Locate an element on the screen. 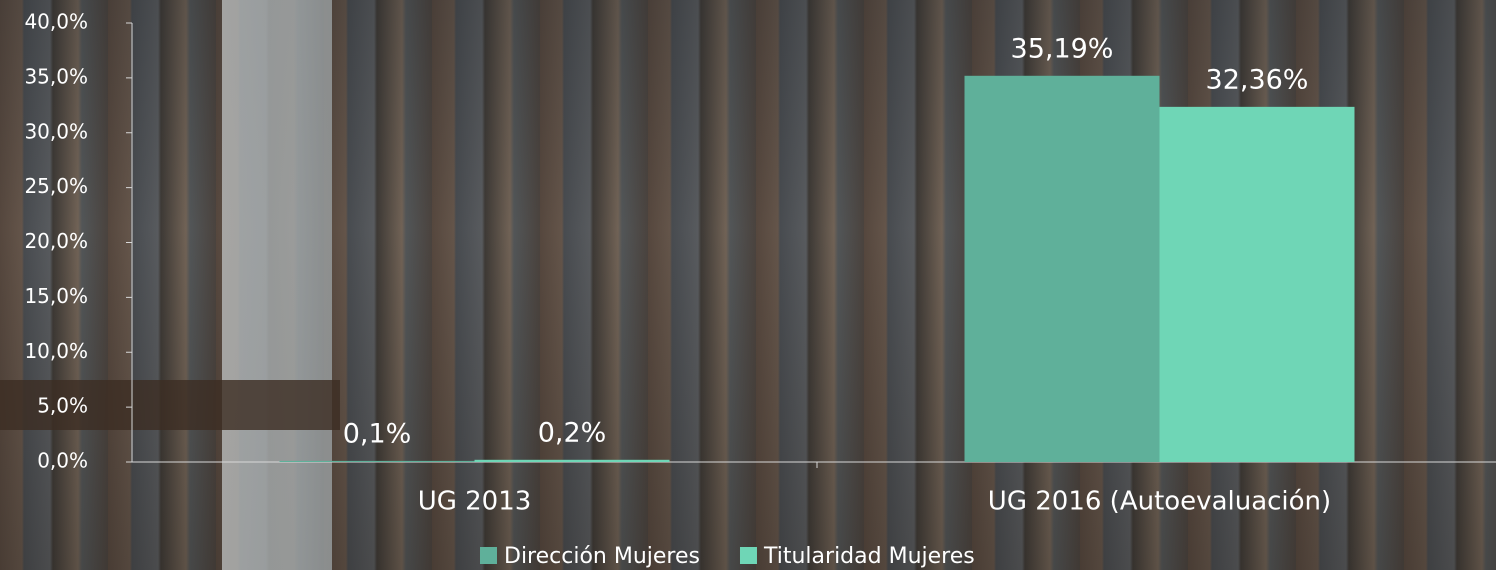 Image resolution: width=1496 pixels, height=570 pixels. y-tick-label: 15,0% is located at coordinates (56, 296).